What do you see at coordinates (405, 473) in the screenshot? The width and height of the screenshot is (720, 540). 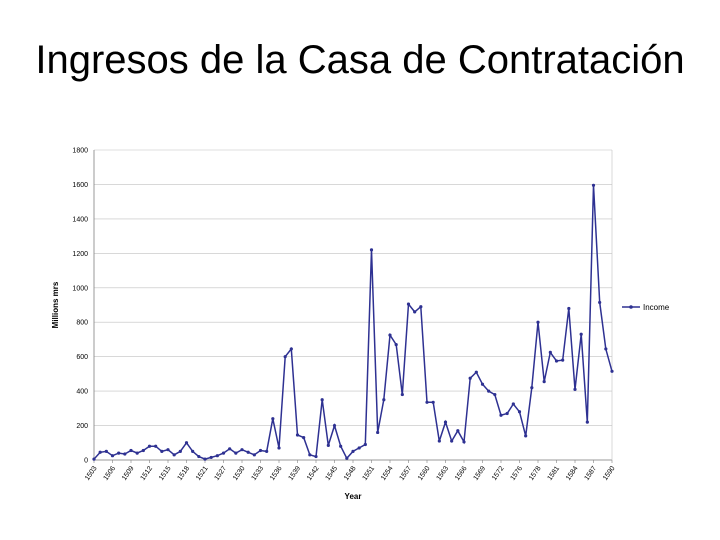 I see `x-tick-label: 1557` at bounding box center [405, 473].